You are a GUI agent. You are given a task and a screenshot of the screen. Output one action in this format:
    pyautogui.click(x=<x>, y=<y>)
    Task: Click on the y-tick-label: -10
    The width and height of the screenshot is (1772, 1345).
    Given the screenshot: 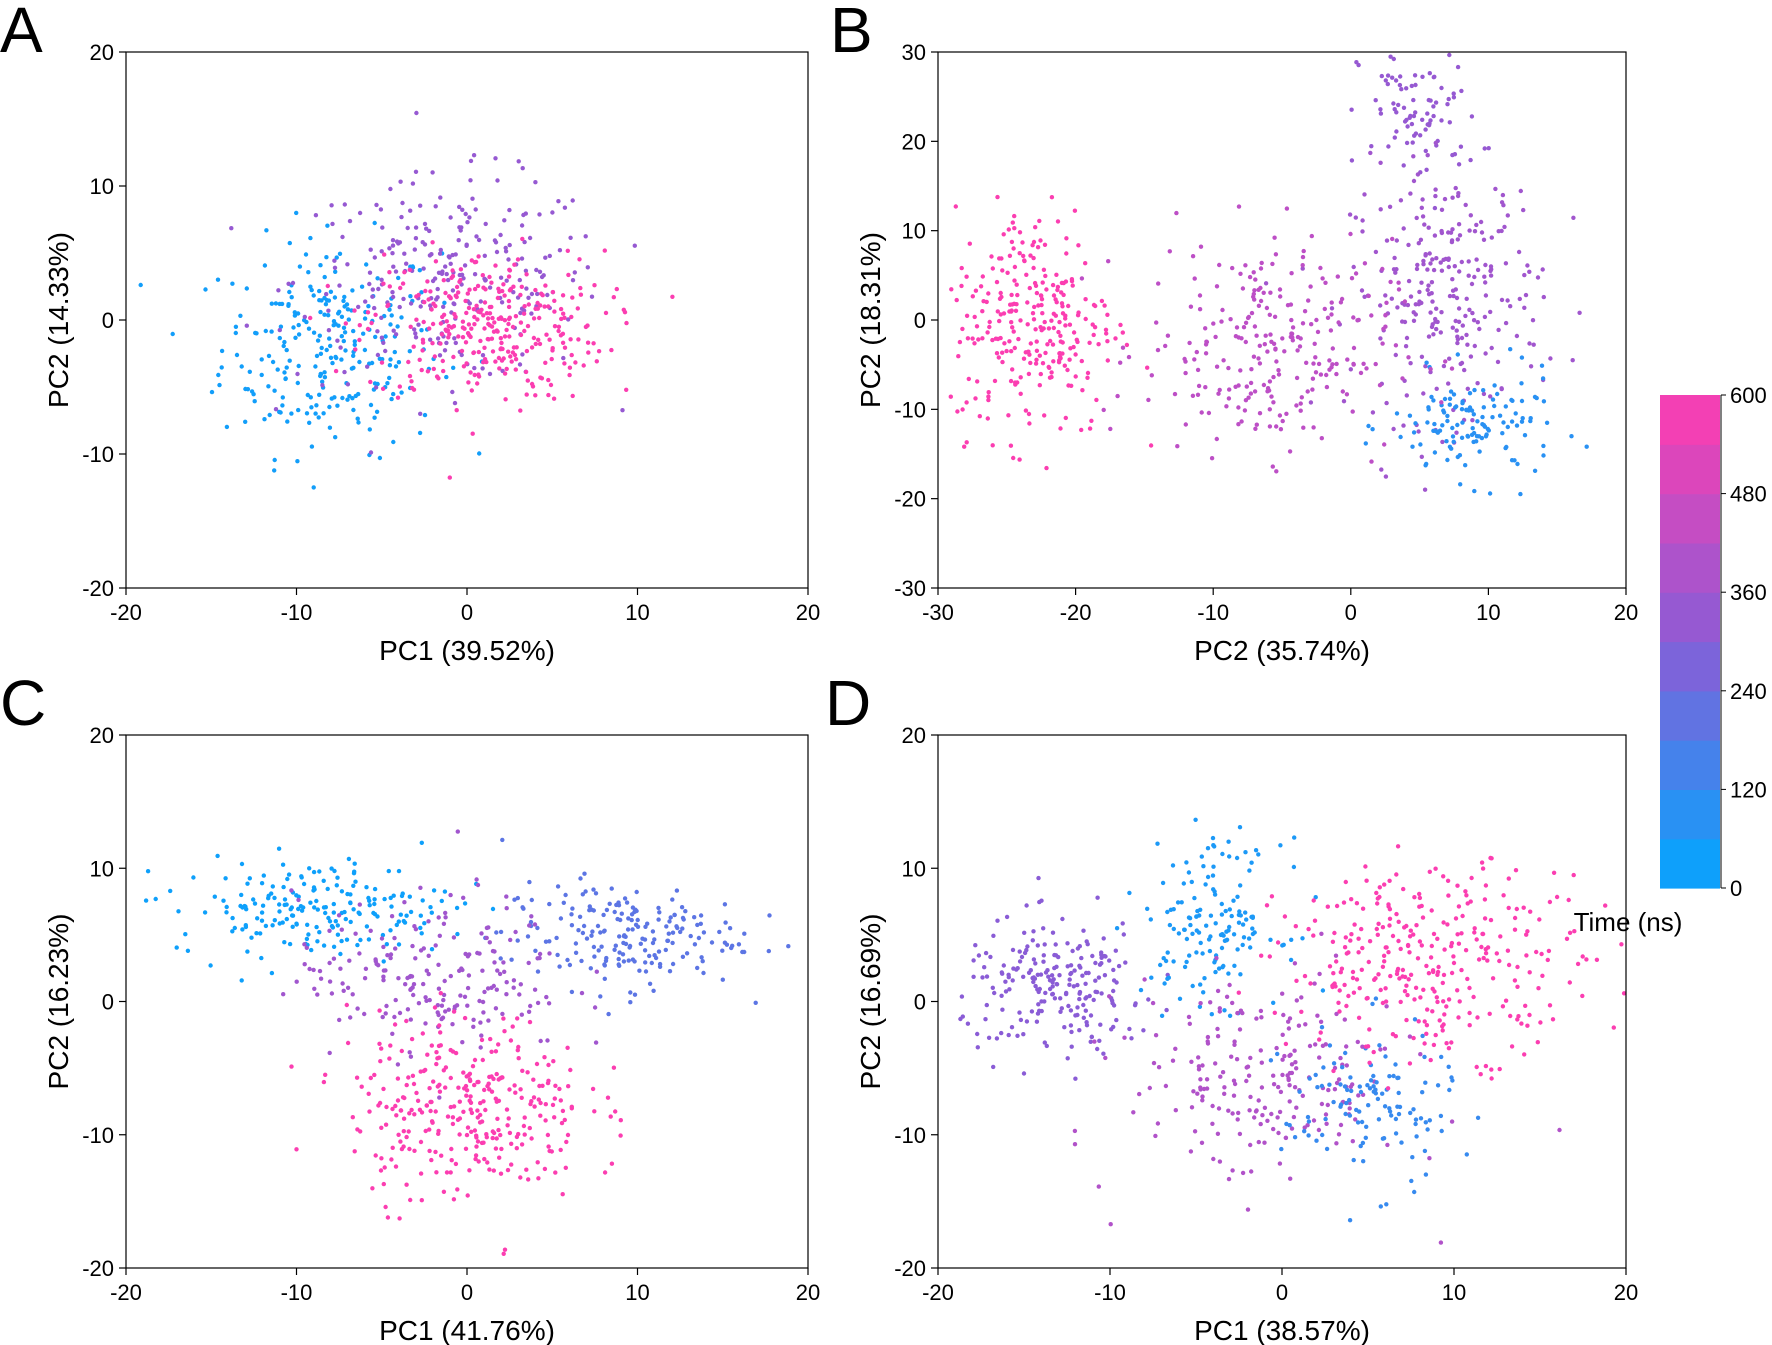 What is the action you would take?
    pyautogui.click(x=98, y=1135)
    